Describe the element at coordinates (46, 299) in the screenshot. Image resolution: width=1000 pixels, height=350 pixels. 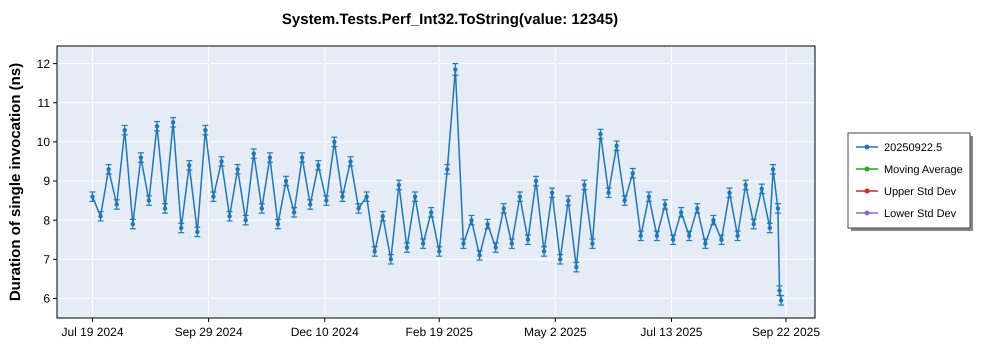
I see `y-tick-label: 6` at that location.